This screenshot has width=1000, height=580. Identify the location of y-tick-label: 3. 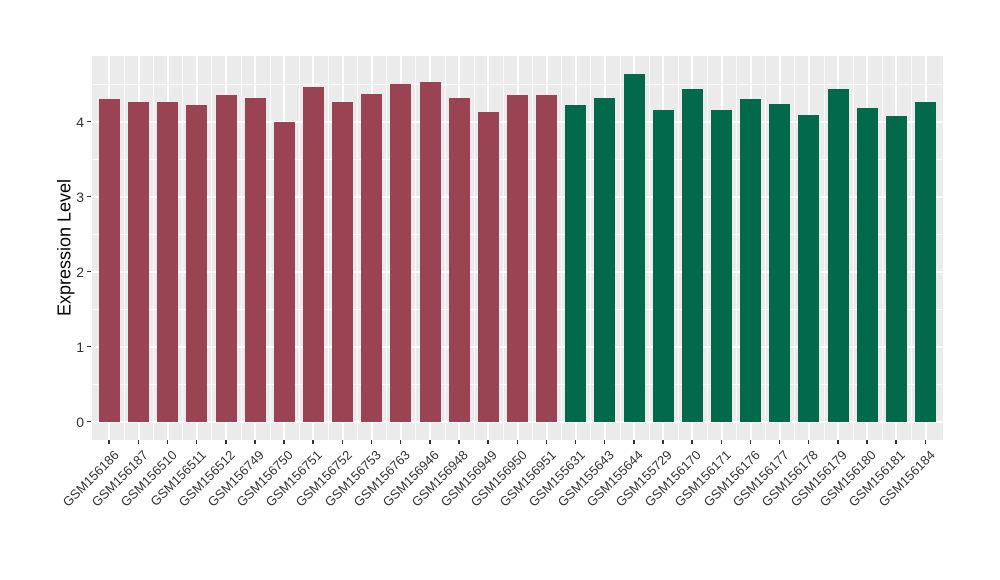
(80, 196).